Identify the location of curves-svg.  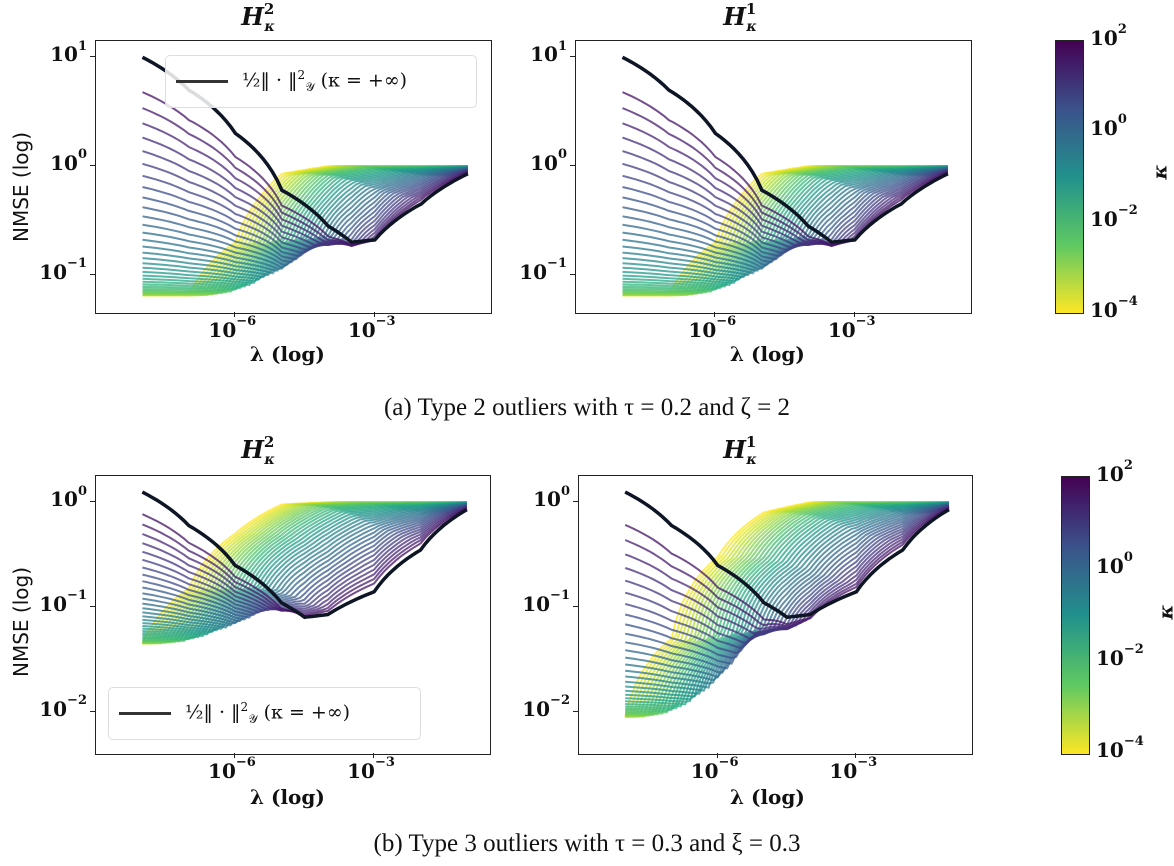
(785, 176).